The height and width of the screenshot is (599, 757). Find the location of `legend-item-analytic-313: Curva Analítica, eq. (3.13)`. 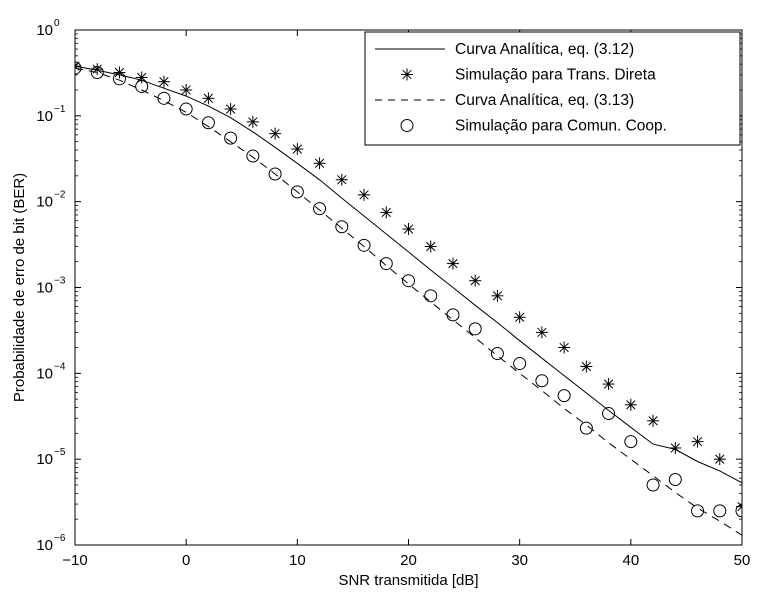

legend-item-analytic-313: Curva Analítica, eq. (3.13) is located at coordinates (504, 100).